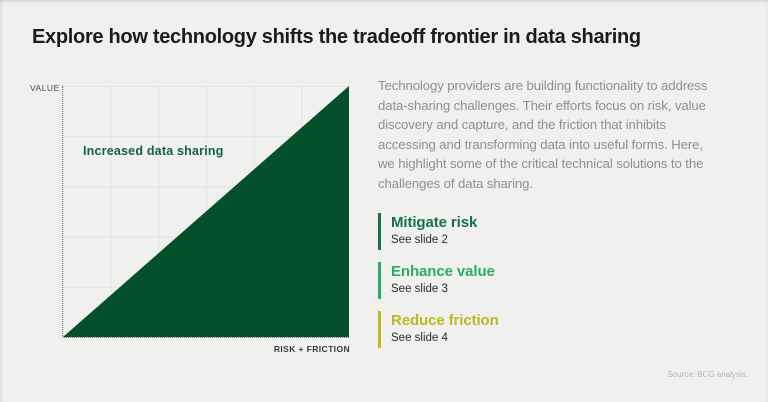 This screenshot has height=402, width=768. What do you see at coordinates (419, 289) in the screenshot?
I see `item-subtitle: See slide 3` at bounding box center [419, 289].